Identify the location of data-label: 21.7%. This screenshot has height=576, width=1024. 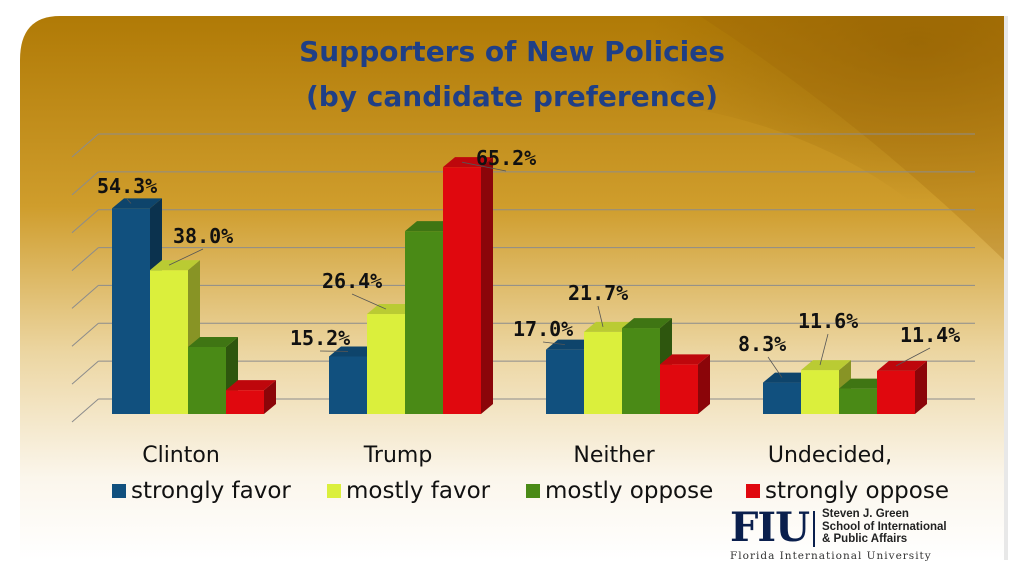
(598, 293).